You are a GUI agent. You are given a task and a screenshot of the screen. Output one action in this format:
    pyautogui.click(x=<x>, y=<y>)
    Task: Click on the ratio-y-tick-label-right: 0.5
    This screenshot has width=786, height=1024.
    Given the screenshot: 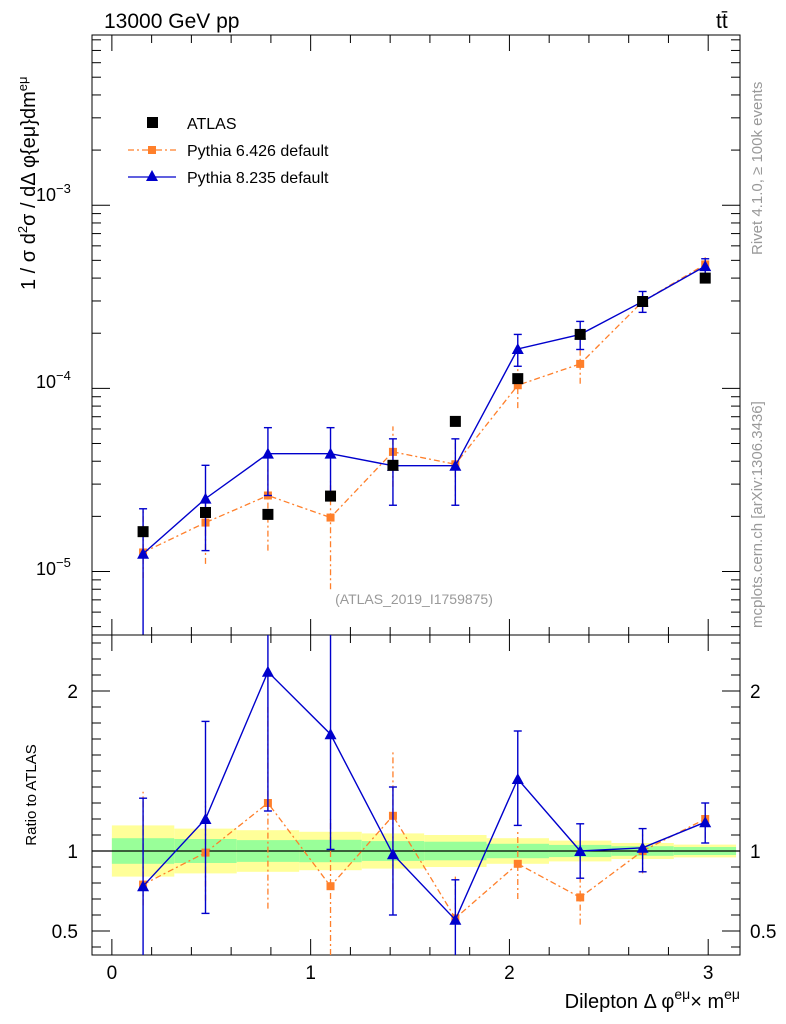 What is the action you would take?
    pyautogui.click(x=763, y=932)
    